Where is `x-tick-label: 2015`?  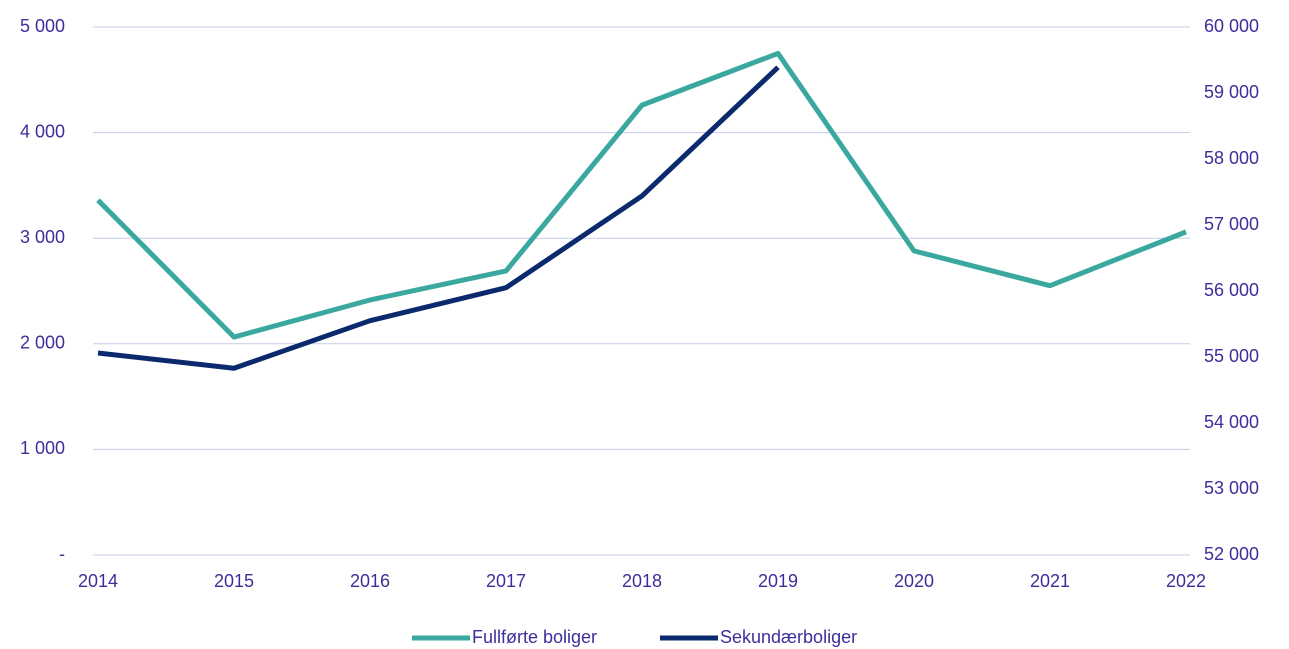 x-tick-label: 2015 is located at coordinates (234, 581).